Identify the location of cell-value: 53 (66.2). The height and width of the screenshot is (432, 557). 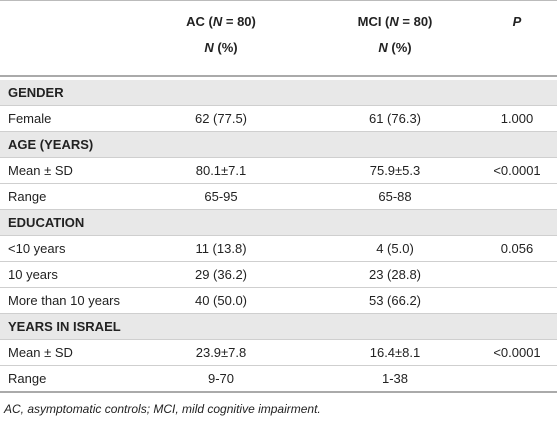
(395, 300).